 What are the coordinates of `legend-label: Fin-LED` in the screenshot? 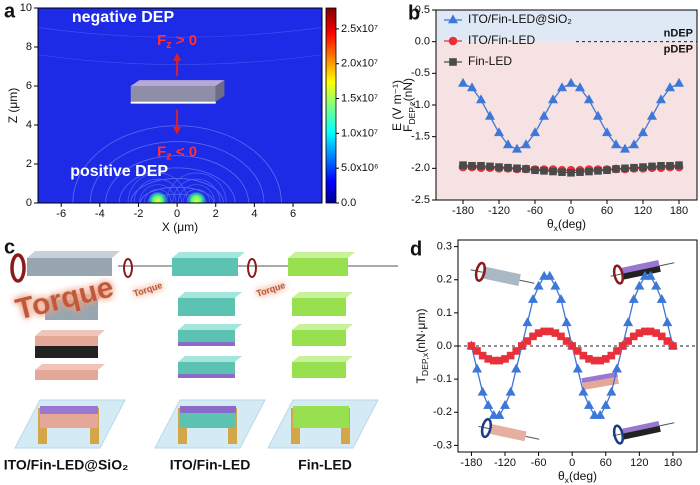 It's located at (490, 61).